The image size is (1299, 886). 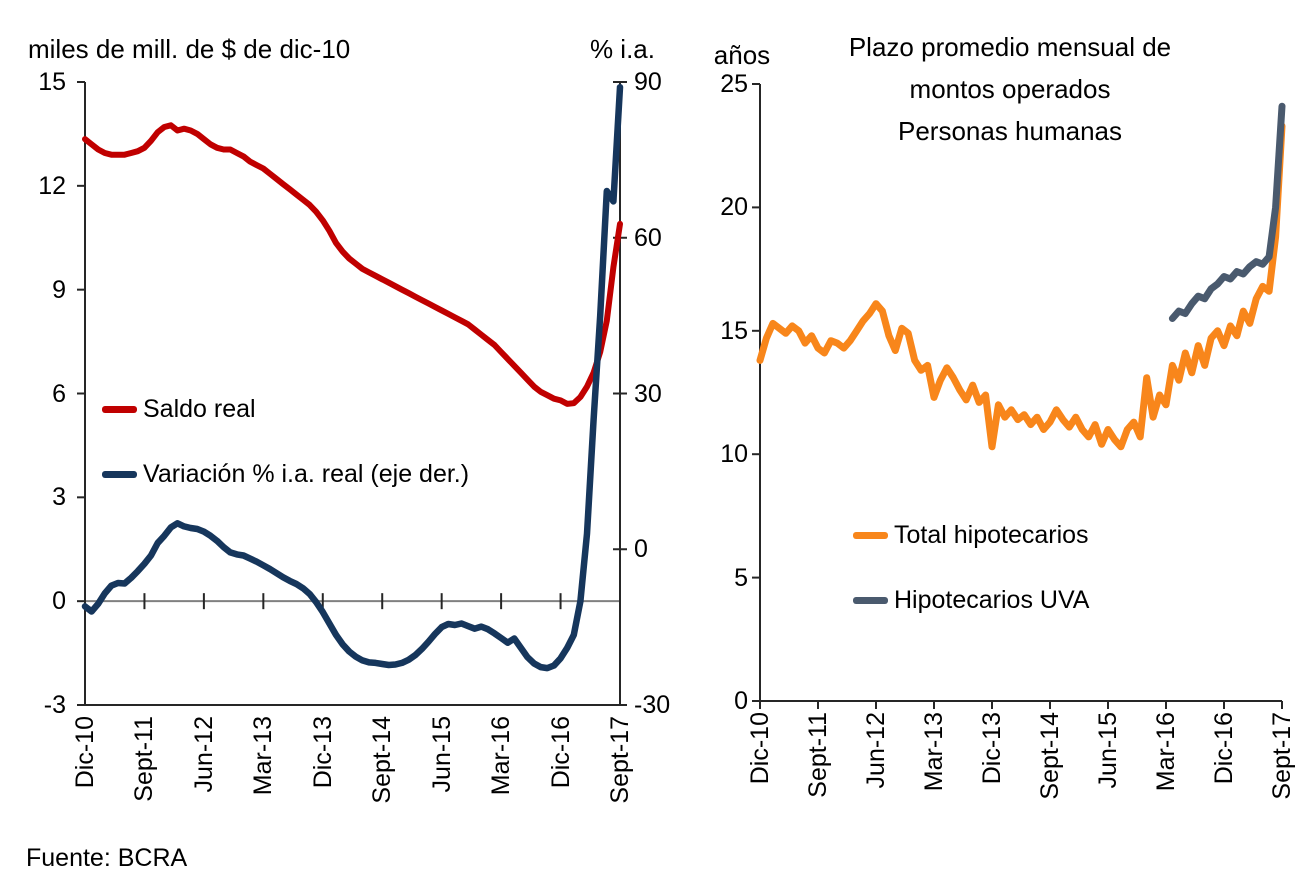 What do you see at coordinates (741, 577) in the screenshot?
I see `y-axis-tick-label: 5` at bounding box center [741, 577].